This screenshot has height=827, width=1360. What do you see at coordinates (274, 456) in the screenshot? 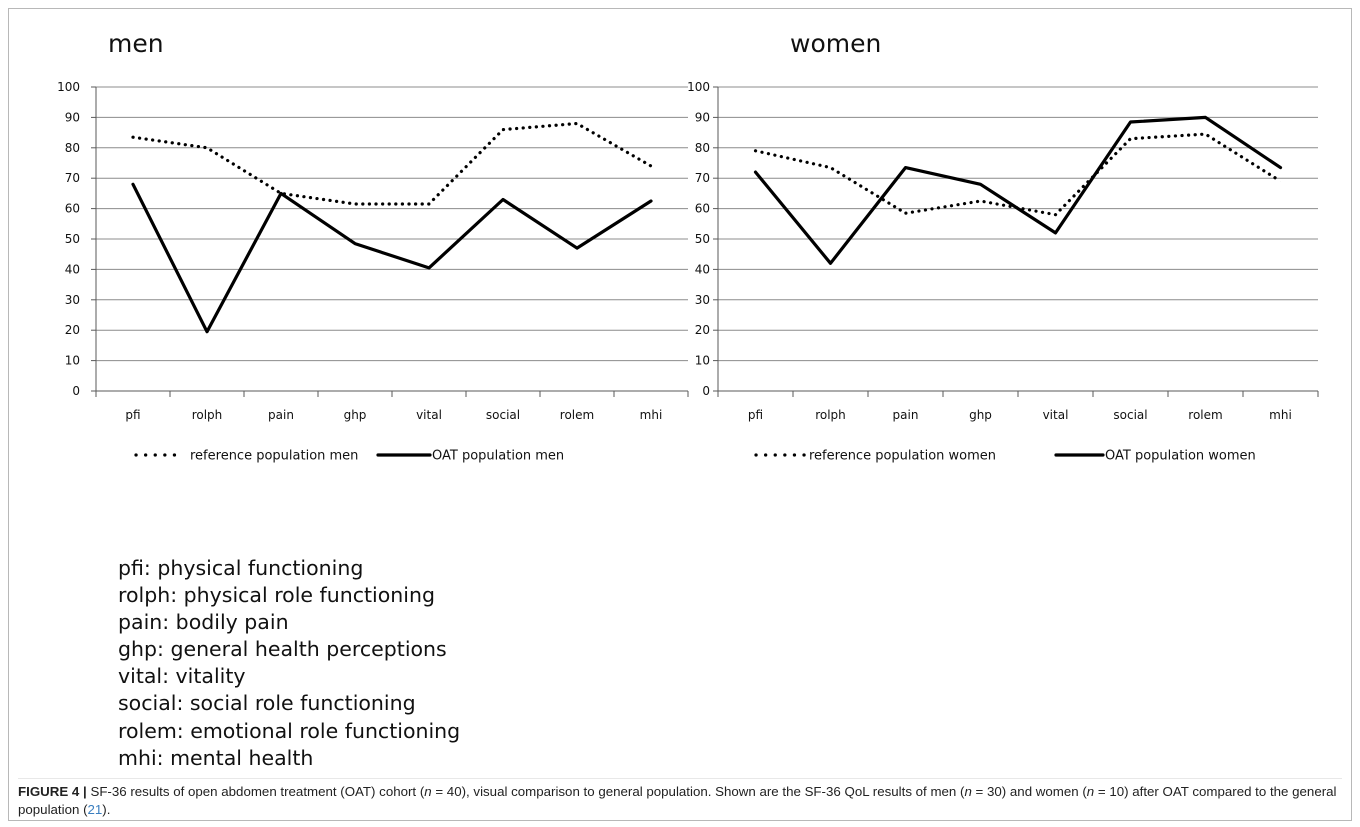
I see `legend-label: reference population men` at bounding box center [274, 456].